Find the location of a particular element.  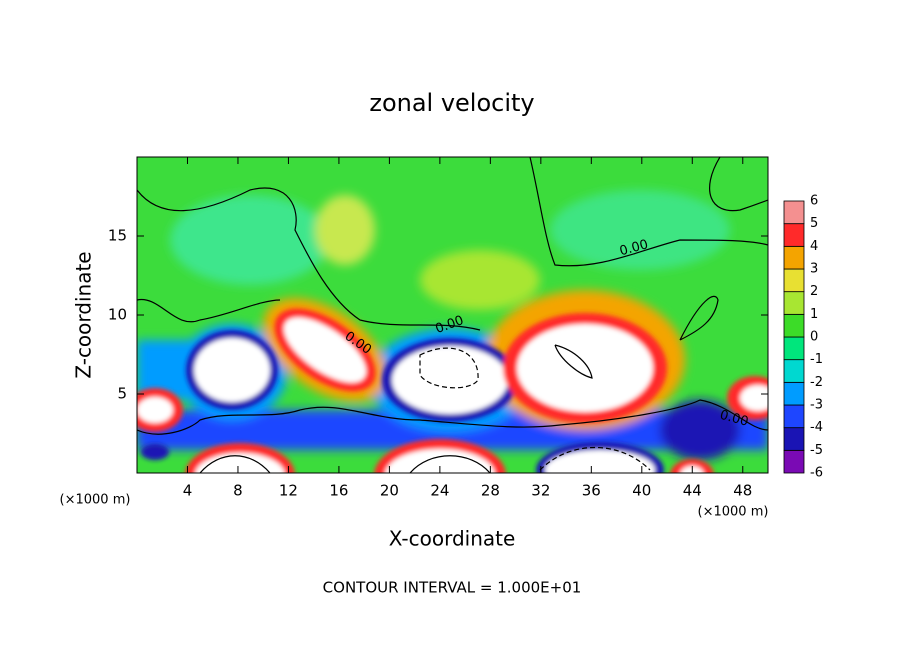

x-tick-label: 32 is located at coordinates (540, 491).